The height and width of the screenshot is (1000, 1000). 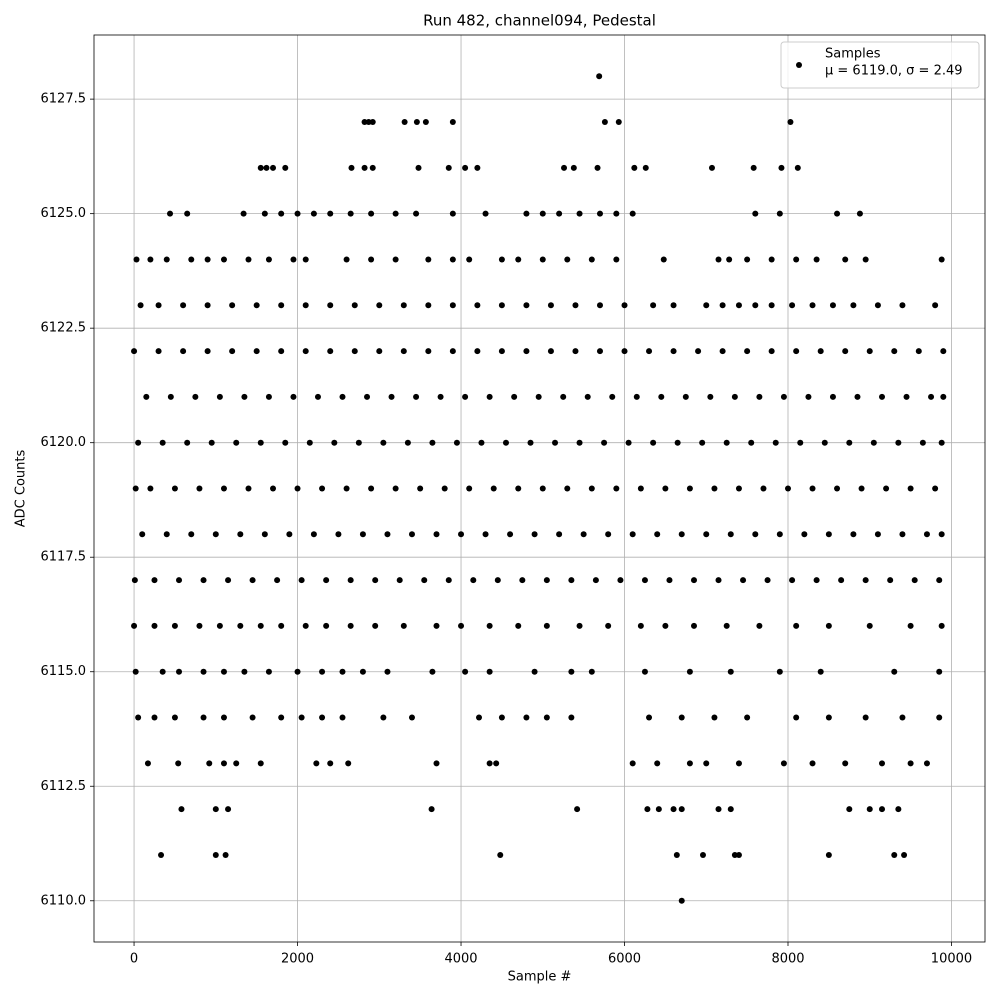 I want to click on y-axis-label: ADC Counts, so click(x=21, y=489).